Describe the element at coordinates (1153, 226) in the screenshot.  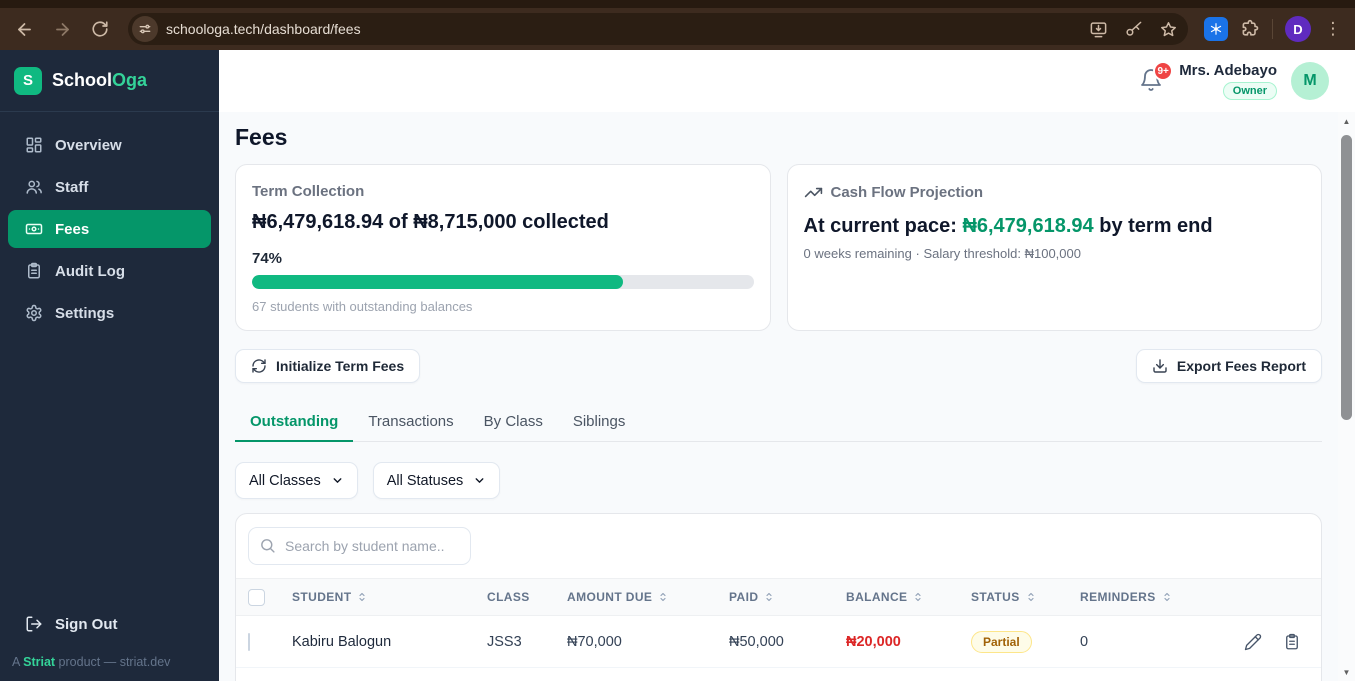
I see `pace-suffix: by term end` at that location.